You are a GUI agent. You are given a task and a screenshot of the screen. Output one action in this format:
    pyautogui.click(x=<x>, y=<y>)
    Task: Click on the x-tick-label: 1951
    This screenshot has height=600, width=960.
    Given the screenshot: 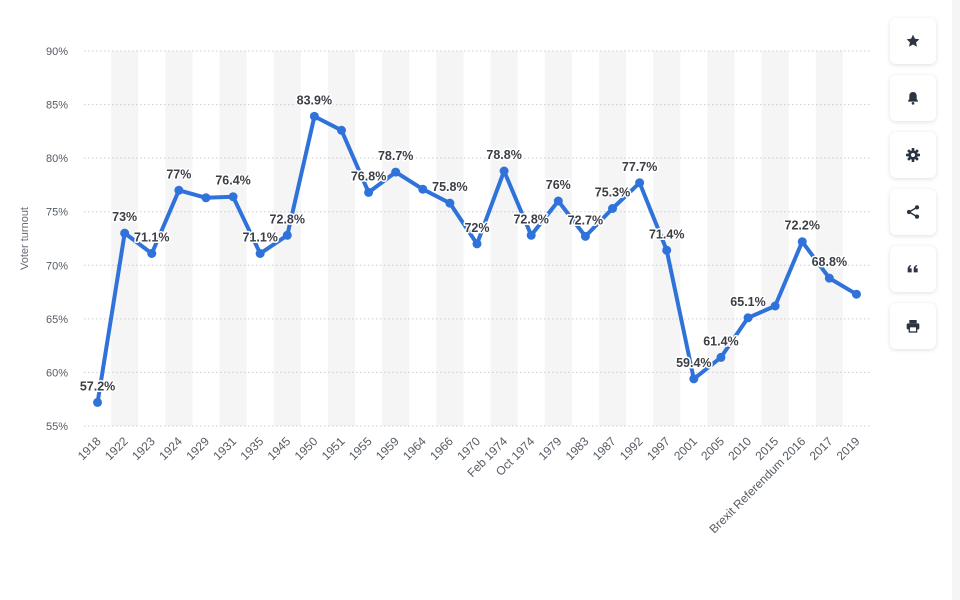 What is the action you would take?
    pyautogui.click(x=333, y=448)
    